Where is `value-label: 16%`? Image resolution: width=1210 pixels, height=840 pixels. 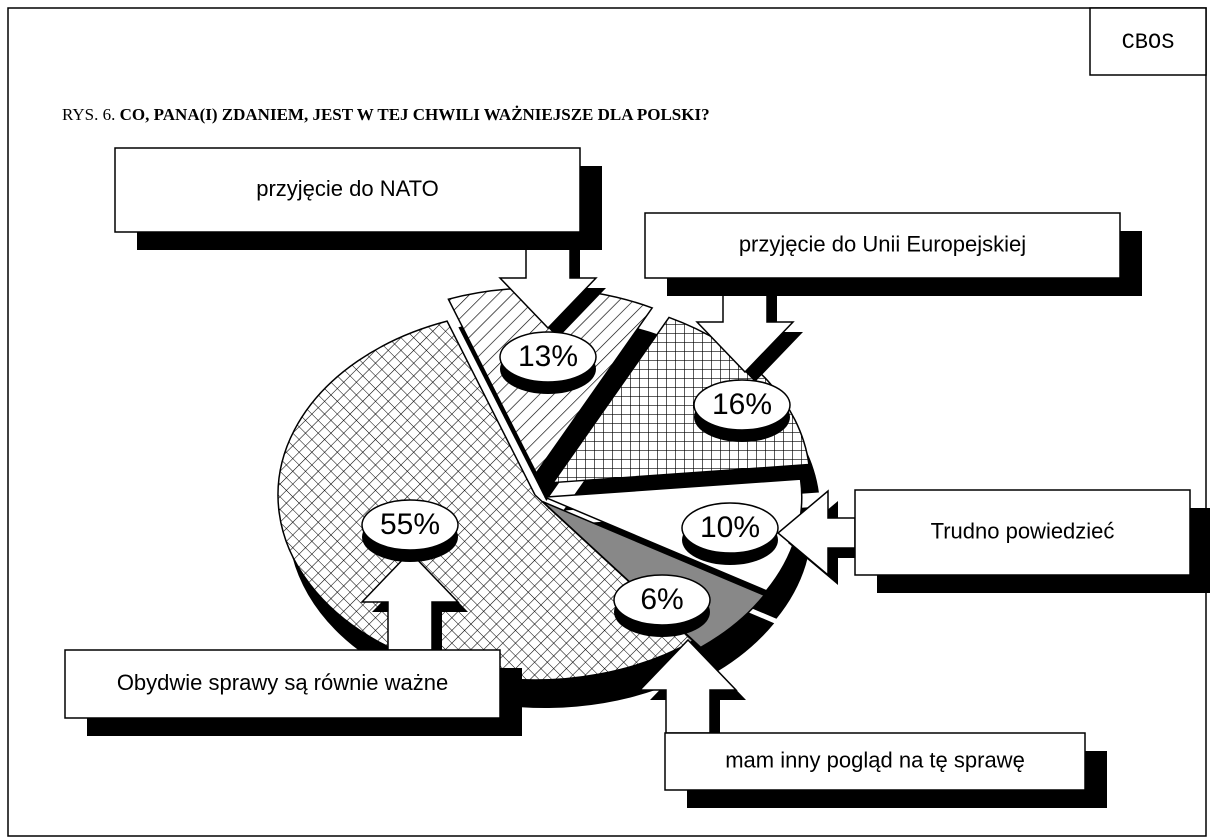
value-label: 16% is located at coordinates (742, 404).